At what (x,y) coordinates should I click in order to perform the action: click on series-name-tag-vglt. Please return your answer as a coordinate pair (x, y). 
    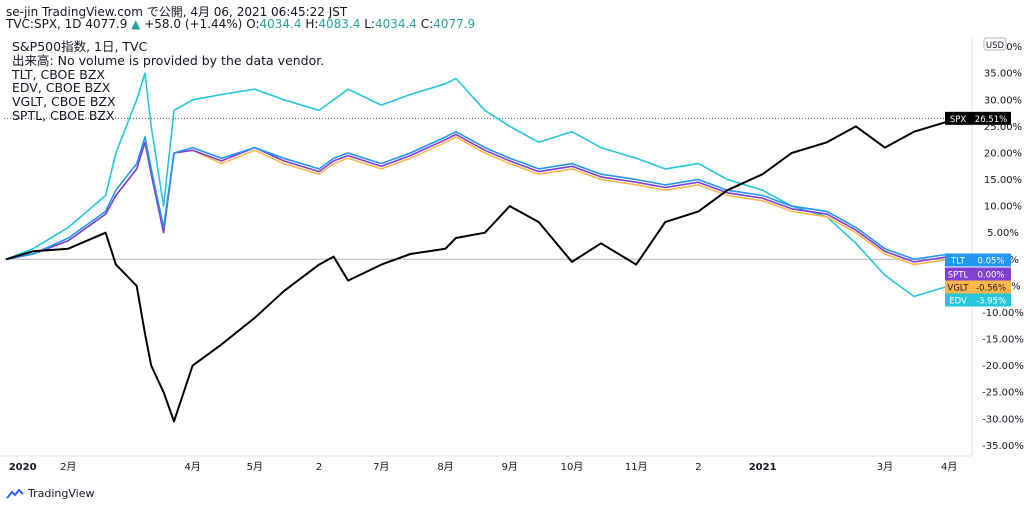
    Looking at the image, I should click on (958, 287).